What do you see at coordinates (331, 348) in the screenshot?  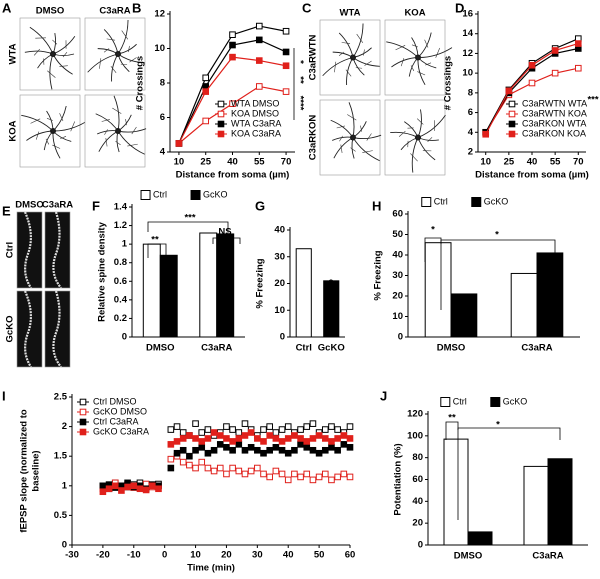 I see `x-tick-label: GcKO` at bounding box center [331, 348].